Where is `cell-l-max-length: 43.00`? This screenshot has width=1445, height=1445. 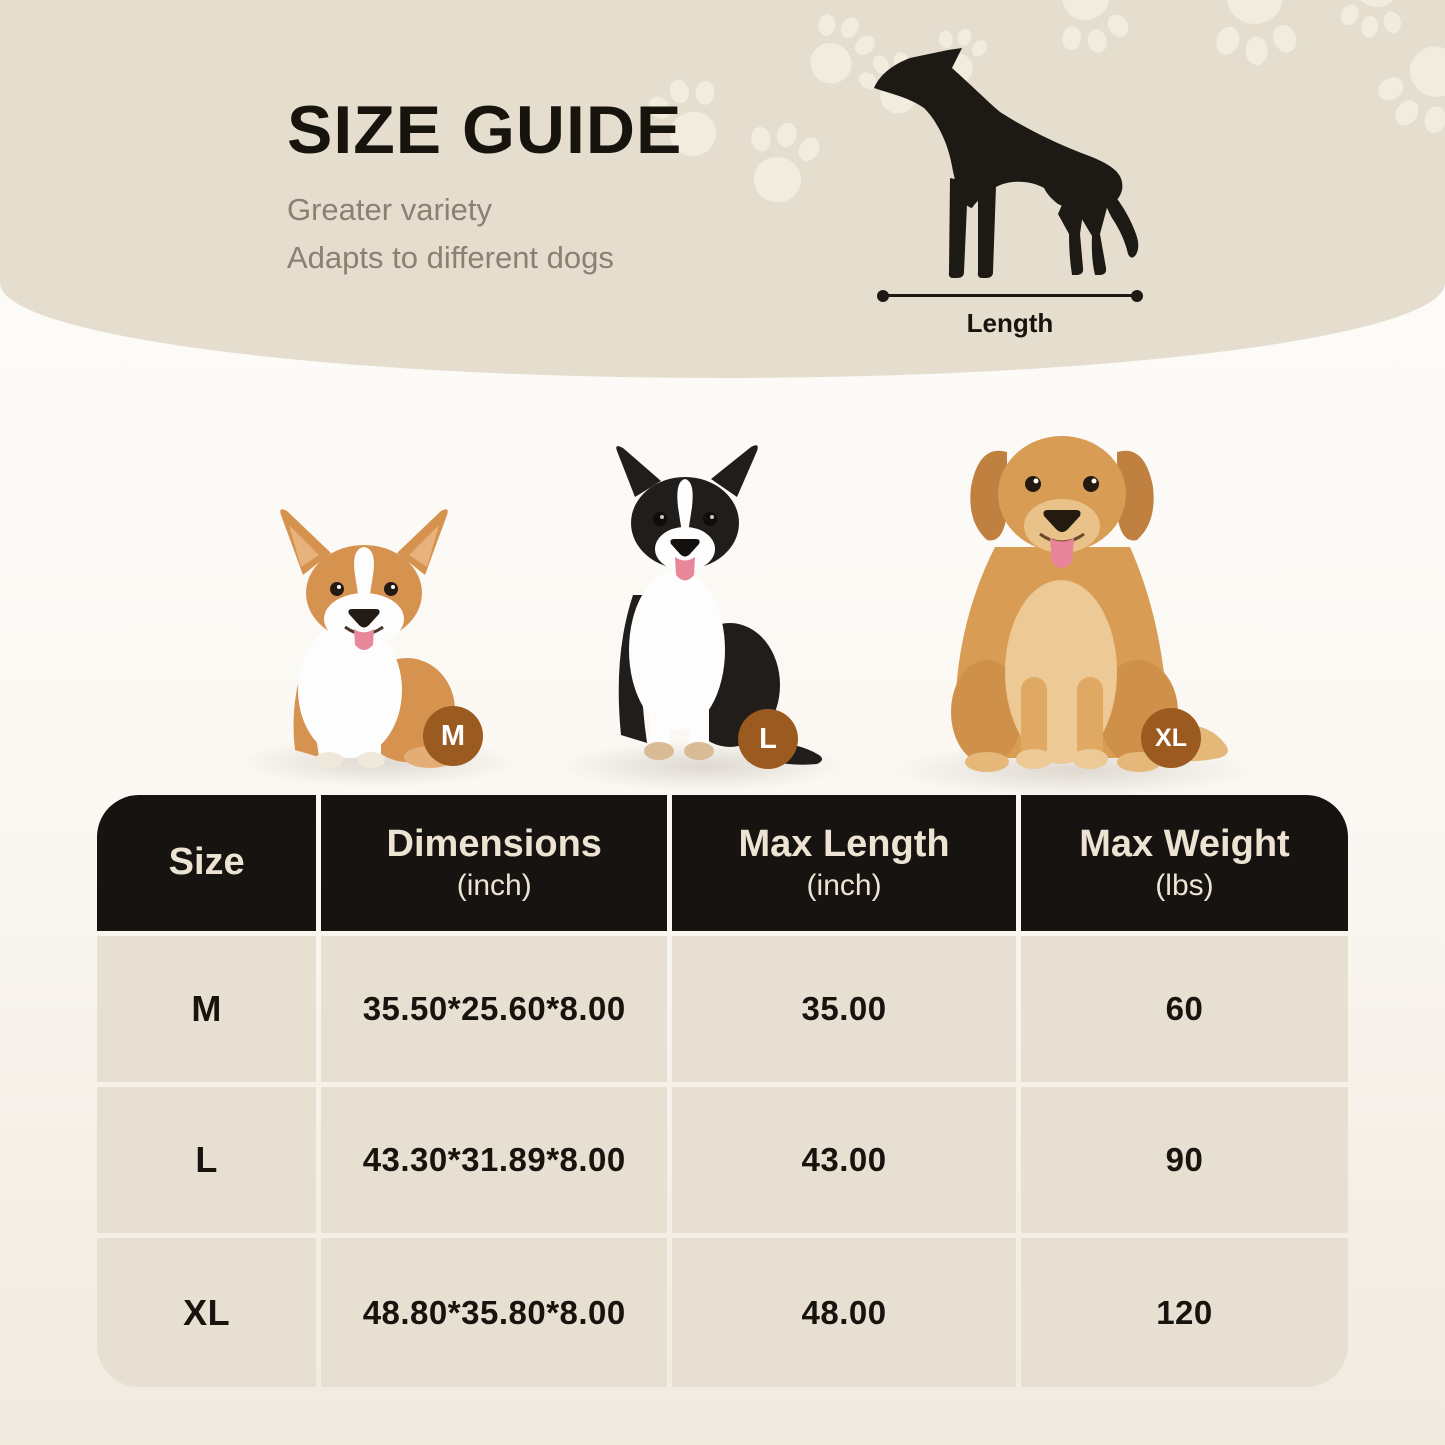 cell-l-max-length: 43.00 is located at coordinates (844, 1160).